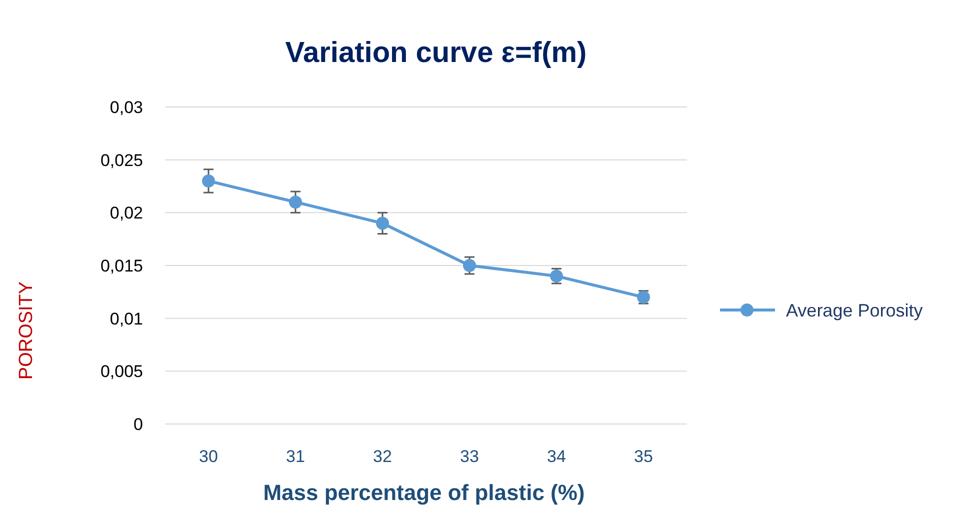 The width and height of the screenshot is (963, 531). I want to click on y-tick-label: 0,015, so click(121, 266).